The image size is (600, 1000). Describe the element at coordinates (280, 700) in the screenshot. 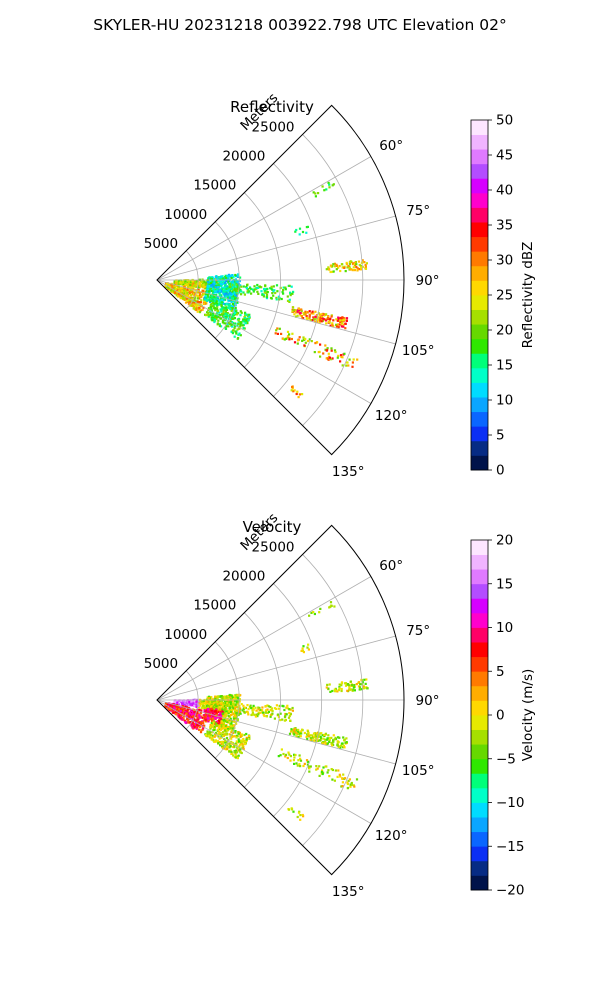

I see `polar-grid` at that location.